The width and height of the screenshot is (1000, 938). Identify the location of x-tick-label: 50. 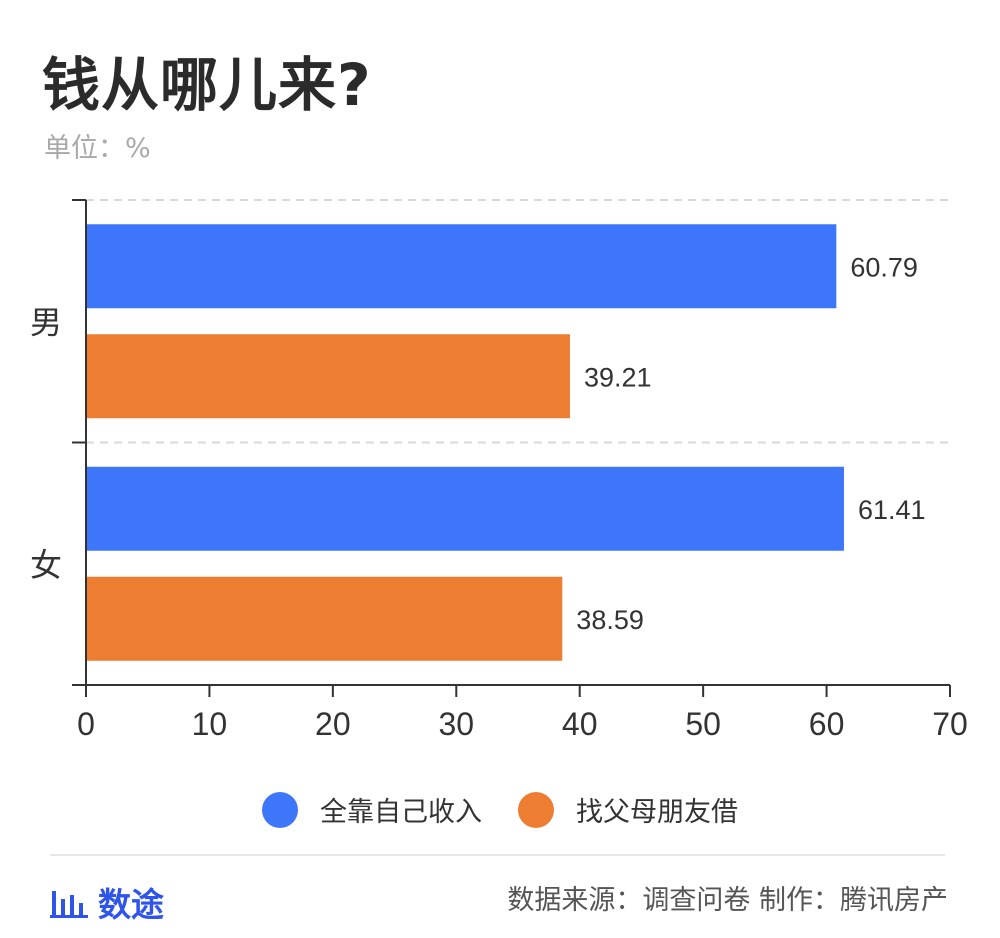
(703, 724).